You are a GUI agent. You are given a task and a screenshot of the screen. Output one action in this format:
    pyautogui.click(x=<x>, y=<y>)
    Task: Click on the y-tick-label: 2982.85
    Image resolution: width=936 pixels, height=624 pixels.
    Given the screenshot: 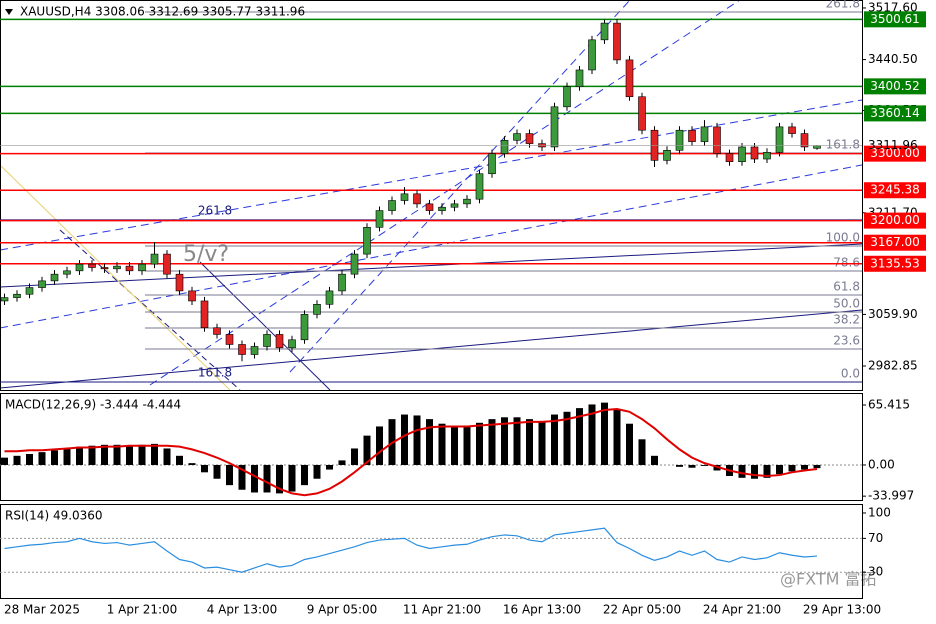 What is the action you would take?
    pyautogui.click(x=893, y=365)
    